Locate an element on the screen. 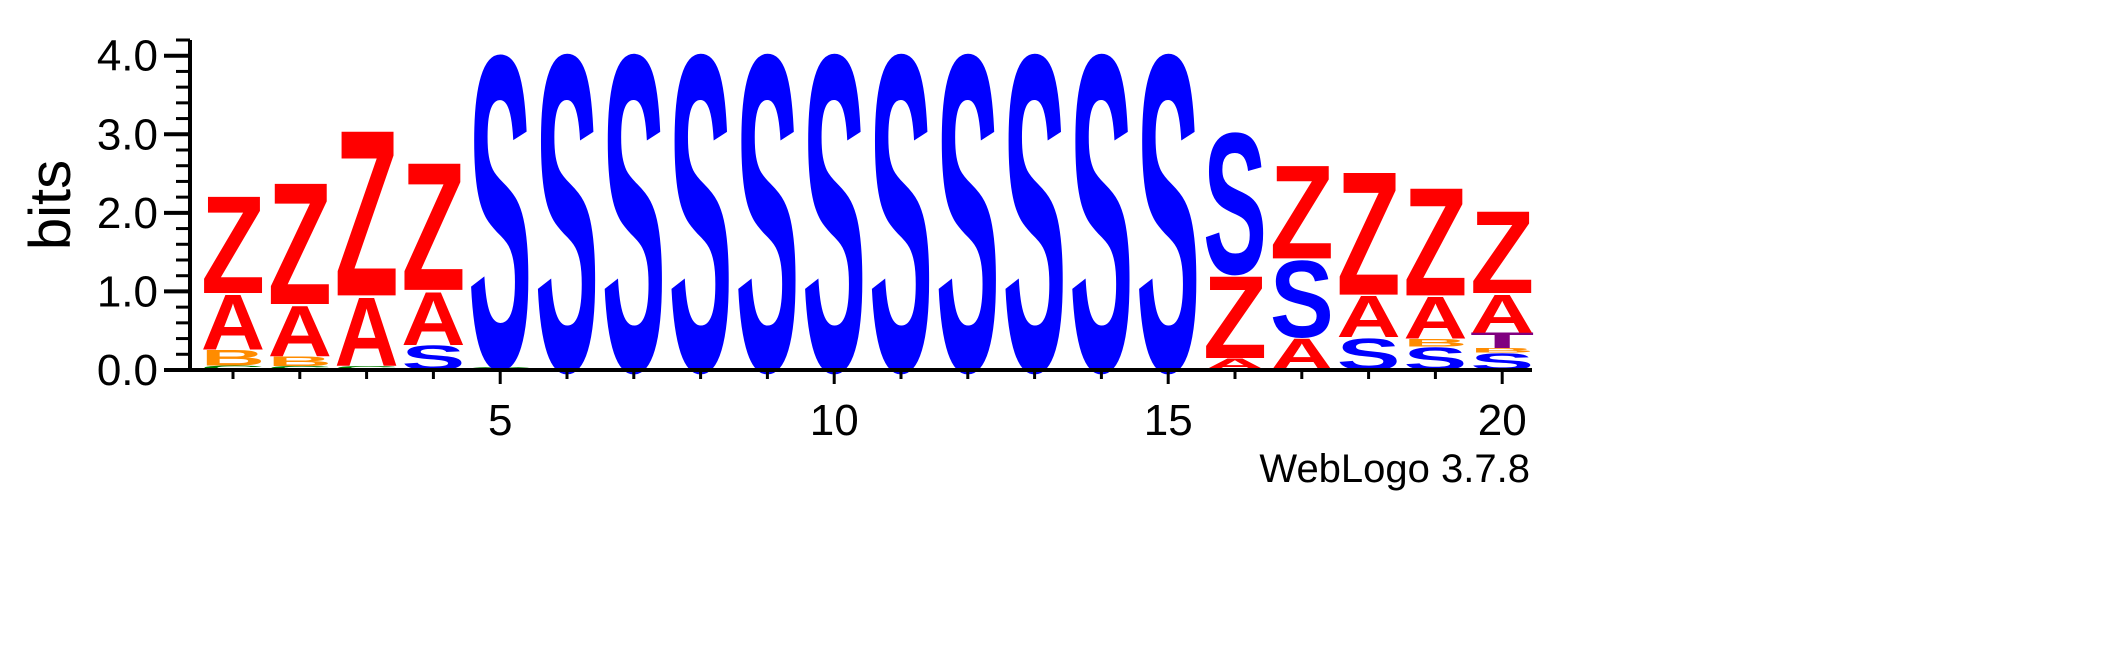 The height and width of the screenshot is (667, 2117). stack-position-3: CAZ is located at coordinates (366, 234).